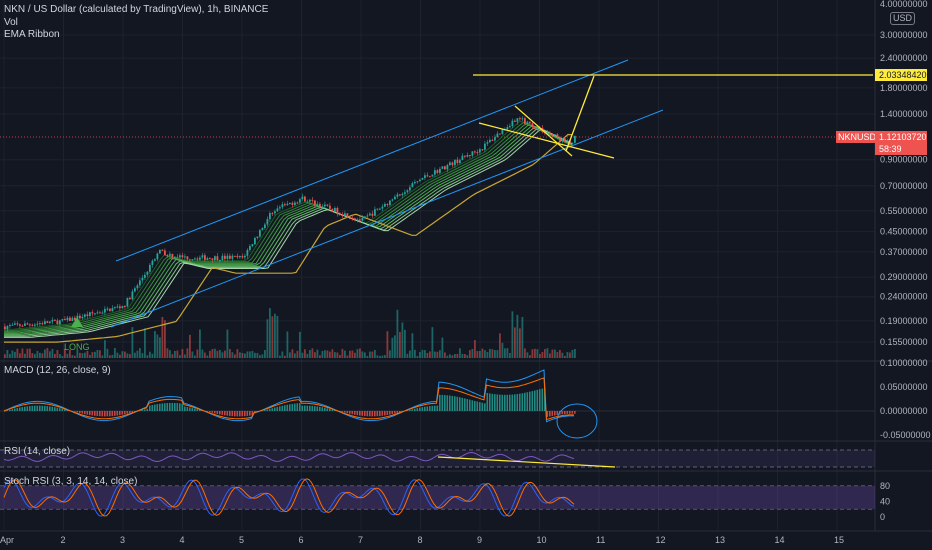 The height and width of the screenshot is (550, 932). What do you see at coordinates (904, 232) in the screenshot?
I see `price-label: 0.45000000` at bounding box center [904, 232].